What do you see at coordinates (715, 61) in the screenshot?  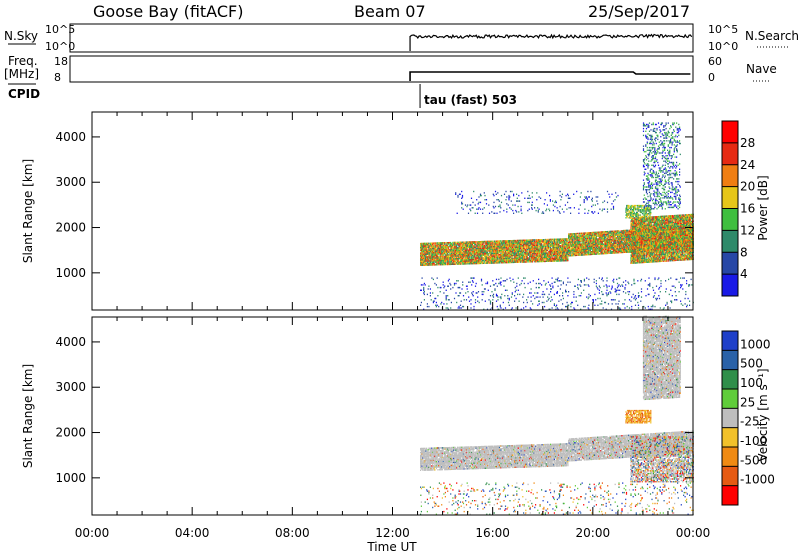 I see `freq-right-tick-top: 60` at bounding box center [715, 61].